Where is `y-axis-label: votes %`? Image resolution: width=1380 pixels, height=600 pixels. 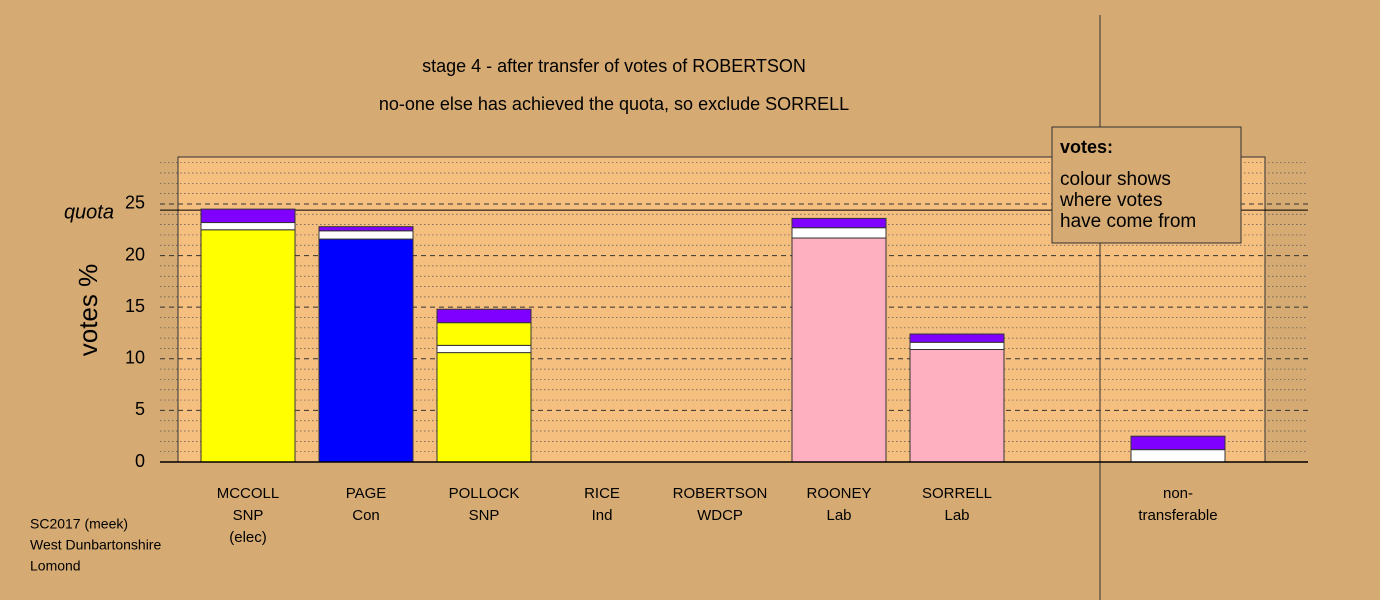 y-axis-label: votes % is located at coordinates (88, 310).